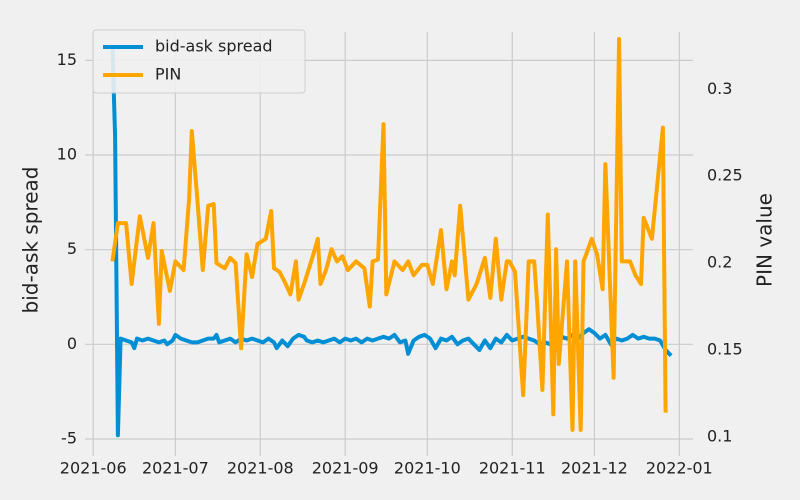  Describe the element at coordinates (72, 343) in the screenshot. I see `y-tick-label: 0` at that location.